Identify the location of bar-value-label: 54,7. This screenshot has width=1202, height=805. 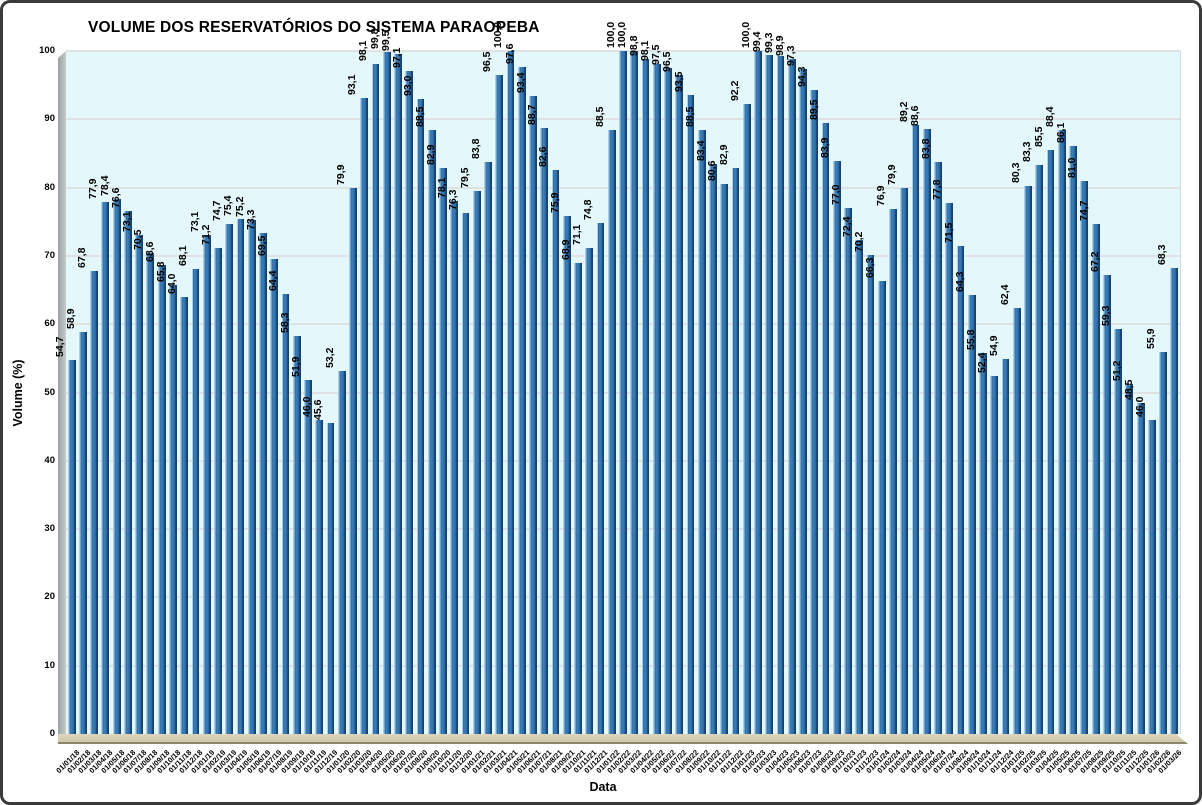
(59, 347).